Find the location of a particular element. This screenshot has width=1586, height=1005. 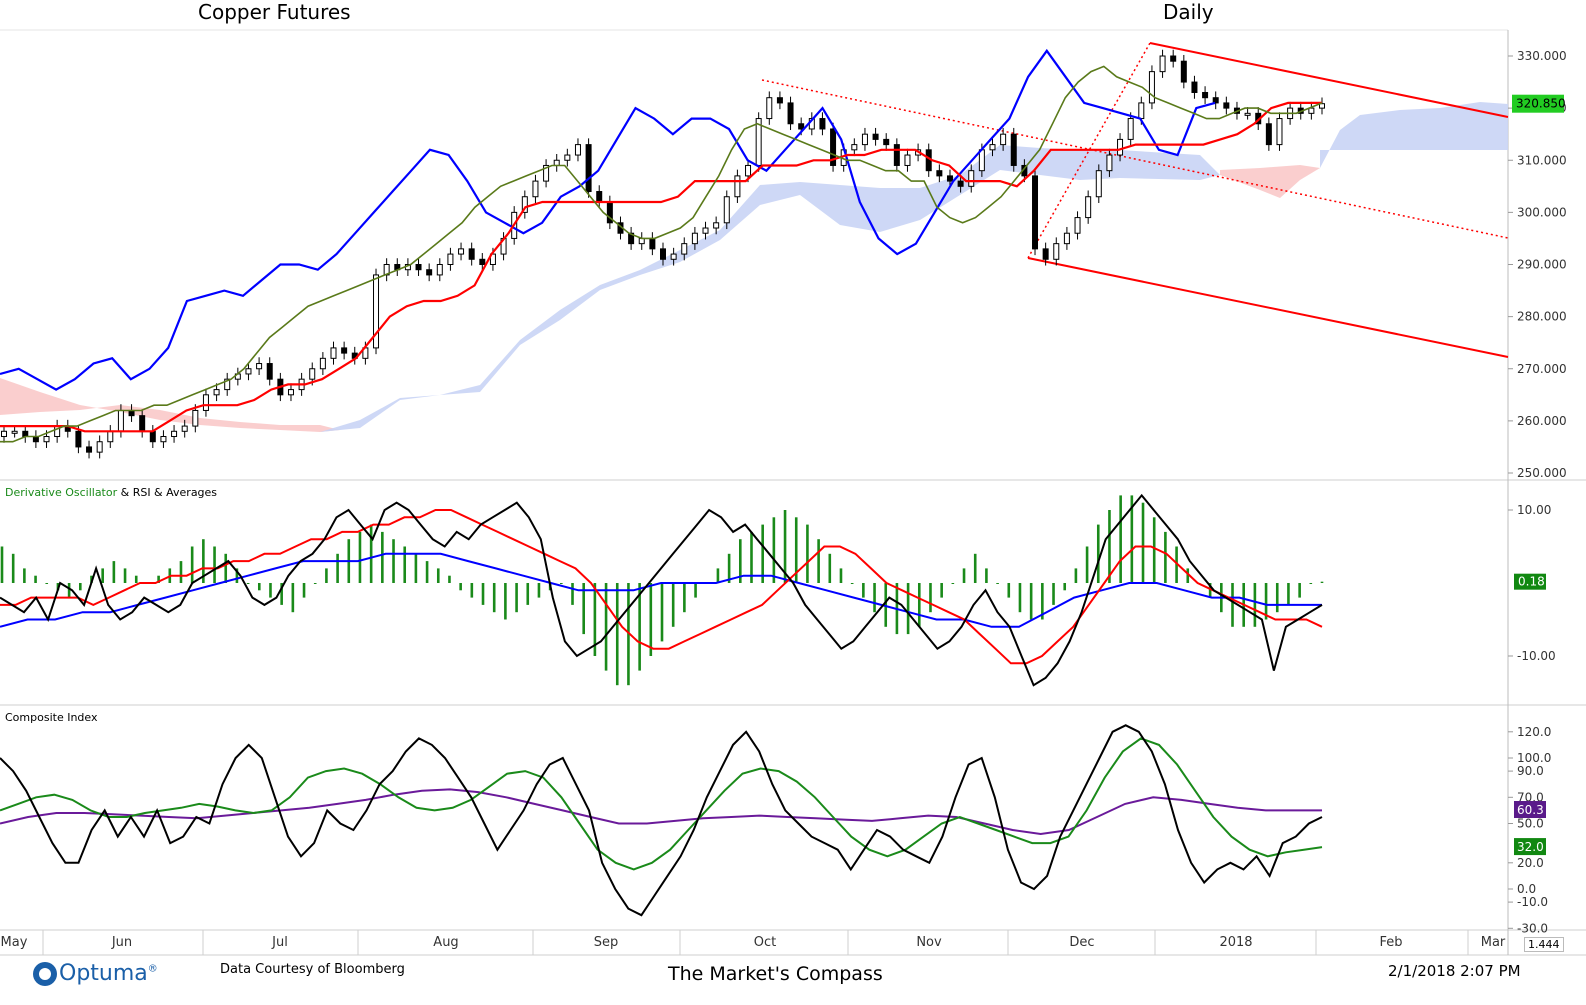

scale-box: 1.444 is located at coordinates (1544, 944).